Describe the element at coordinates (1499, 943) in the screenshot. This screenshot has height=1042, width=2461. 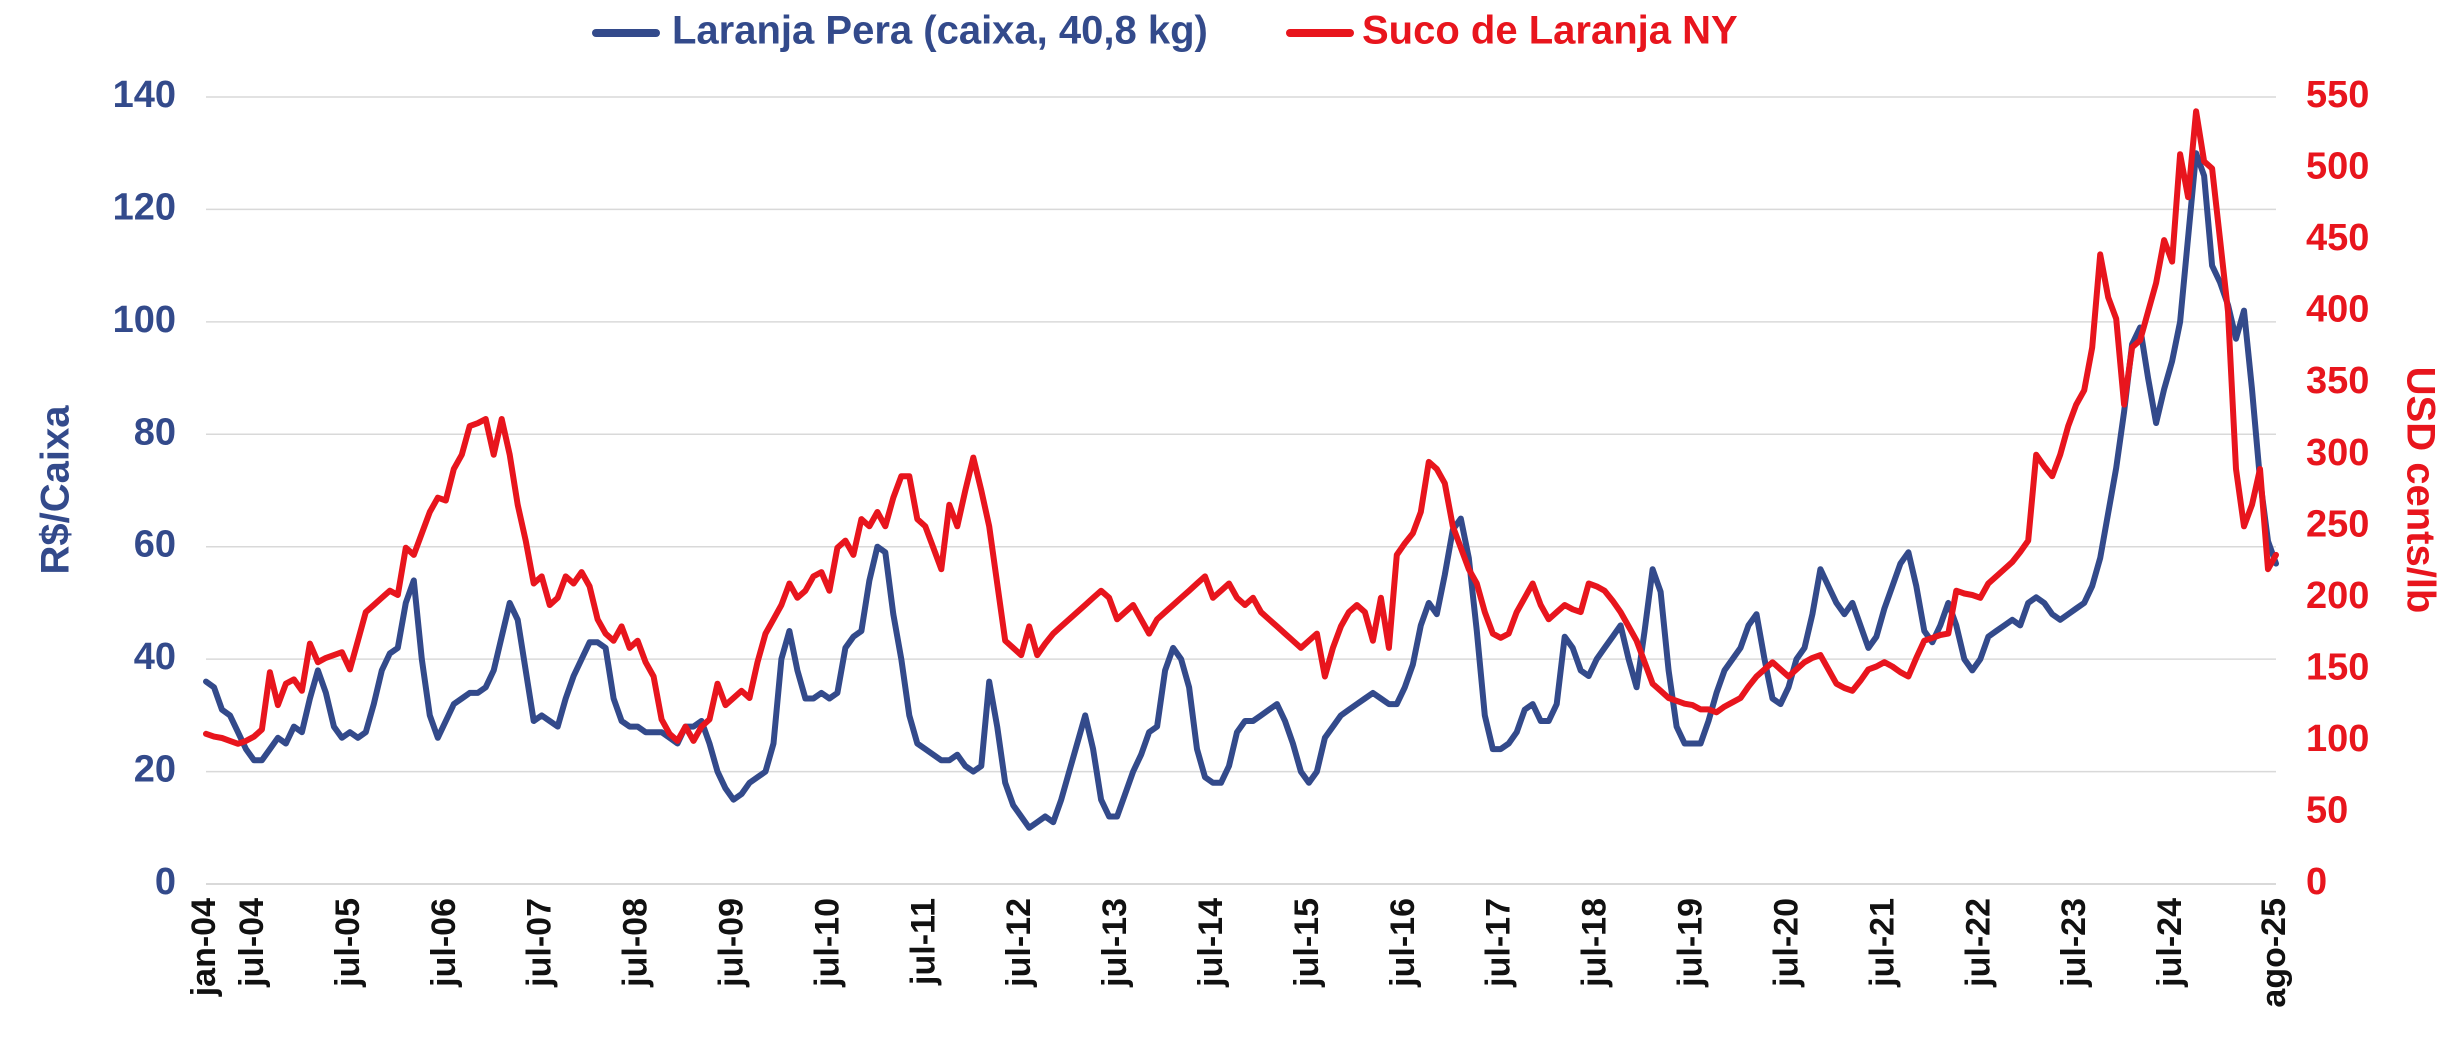
I see `x-tick-label: jul-17` at that location.